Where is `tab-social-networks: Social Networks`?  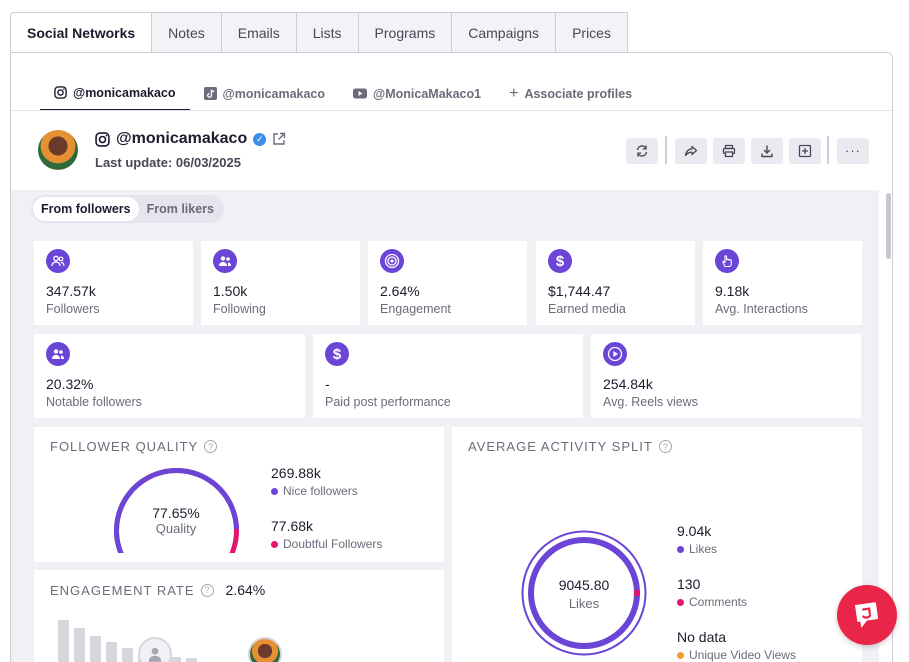
tab-social-networks: Social Networks is located at coordinates (81, 32).